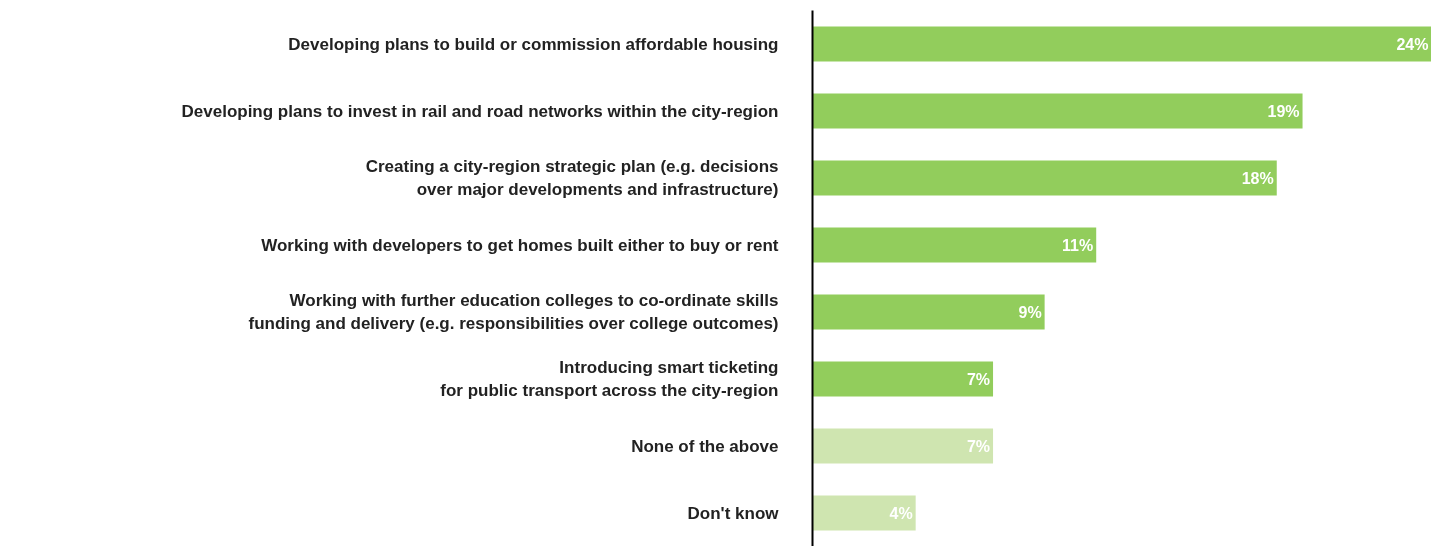 The height and width of the screenshot is (546, 1431). I want to click on y-tick-label: Creating a city-region strategic plan (e.g. decisions over major developments and infrastructure), so click(572, 178).